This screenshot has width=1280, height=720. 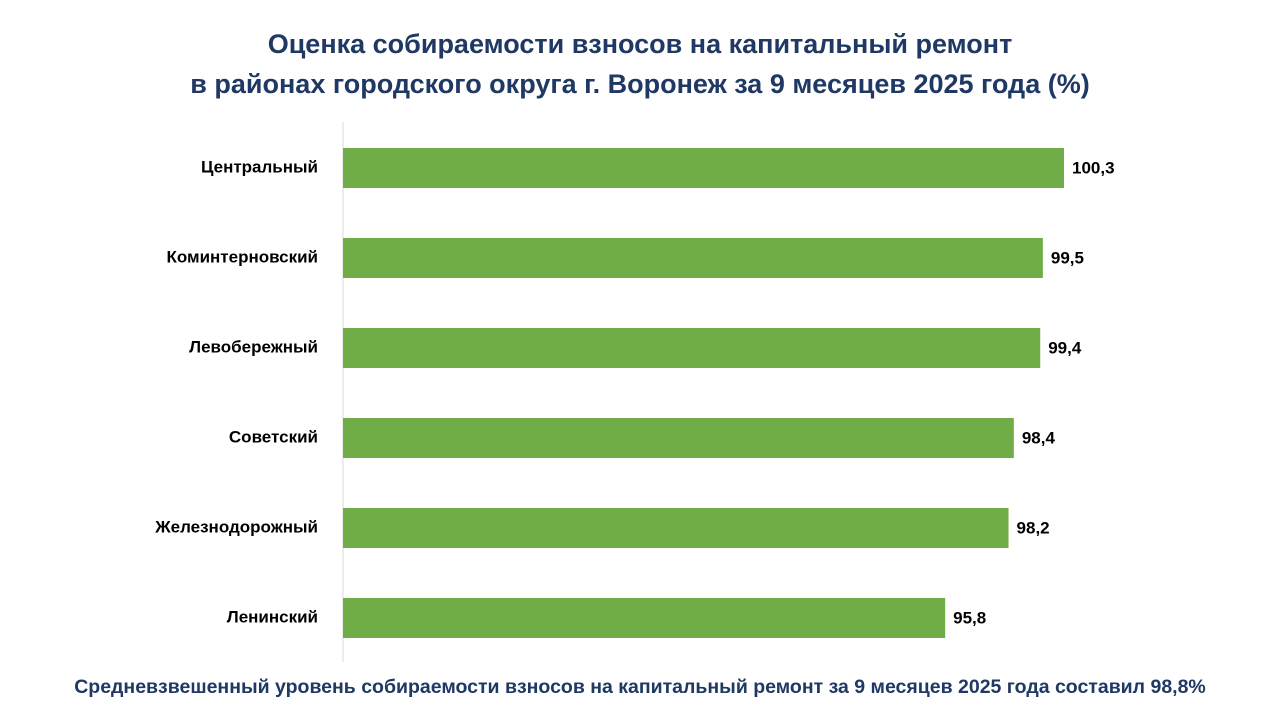 I want to click on value-label-1: 100,3, so click(x=1093, y=167).